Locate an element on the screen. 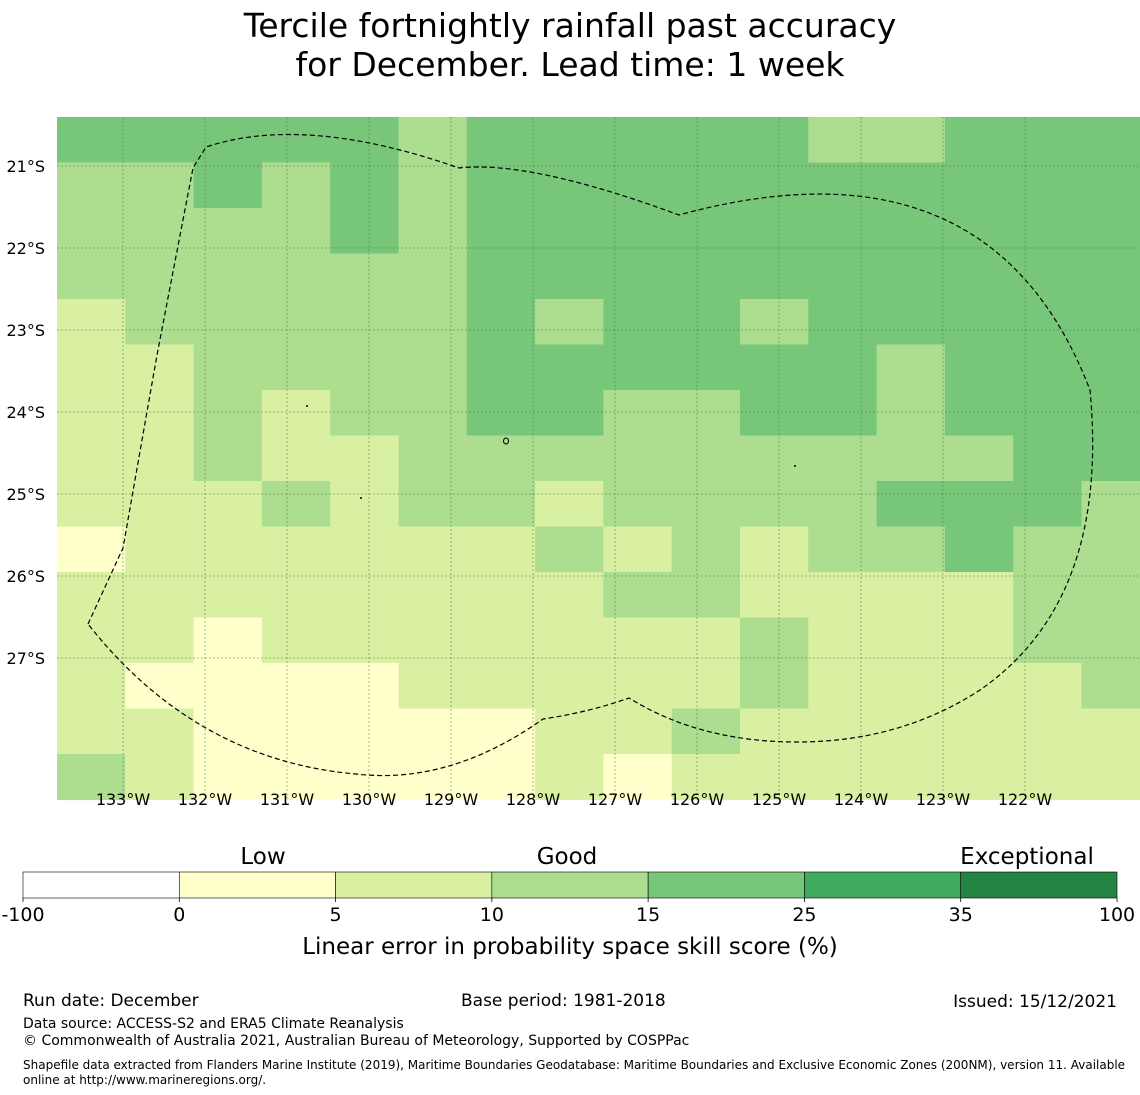 Image resolution: width=1140 pixels, height=1095 pixels. lon-label: 131°W is located at coordinates (287, 799).